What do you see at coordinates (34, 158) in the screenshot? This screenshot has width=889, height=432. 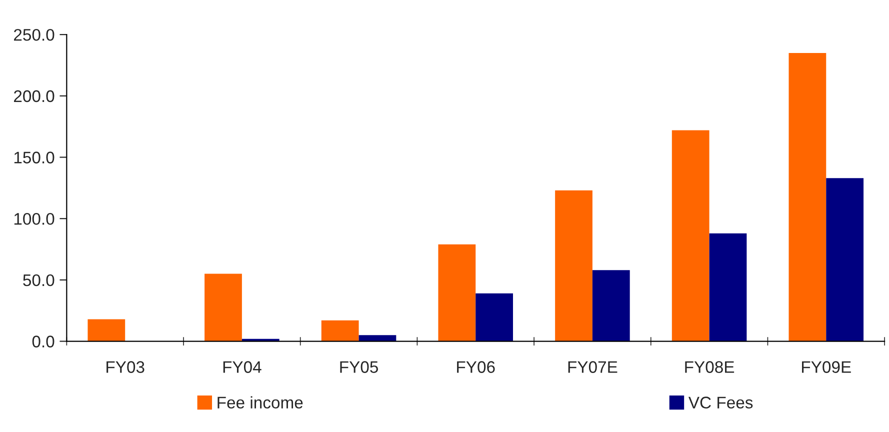 I see `y-tick-label: 150.0` at bounding box center [34, 158].